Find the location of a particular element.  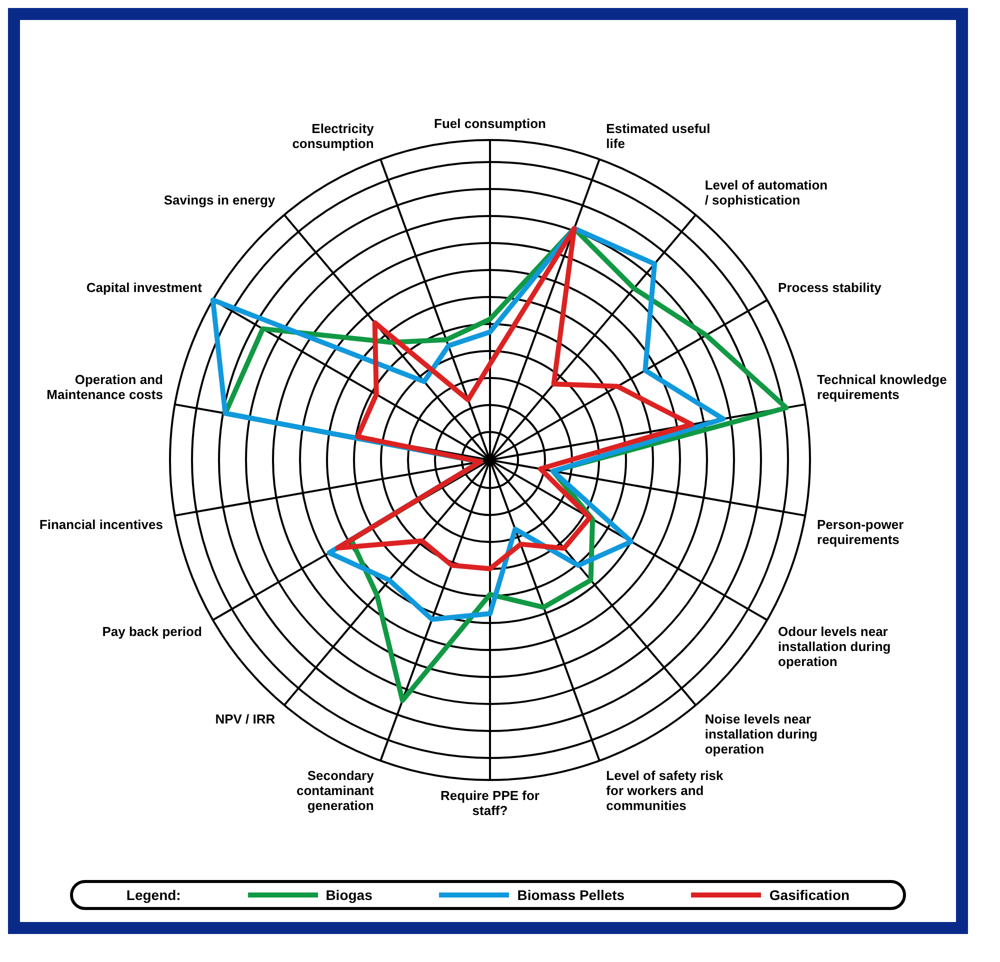

spoke-label: Savings in energy is located at coordinates (220, 200).